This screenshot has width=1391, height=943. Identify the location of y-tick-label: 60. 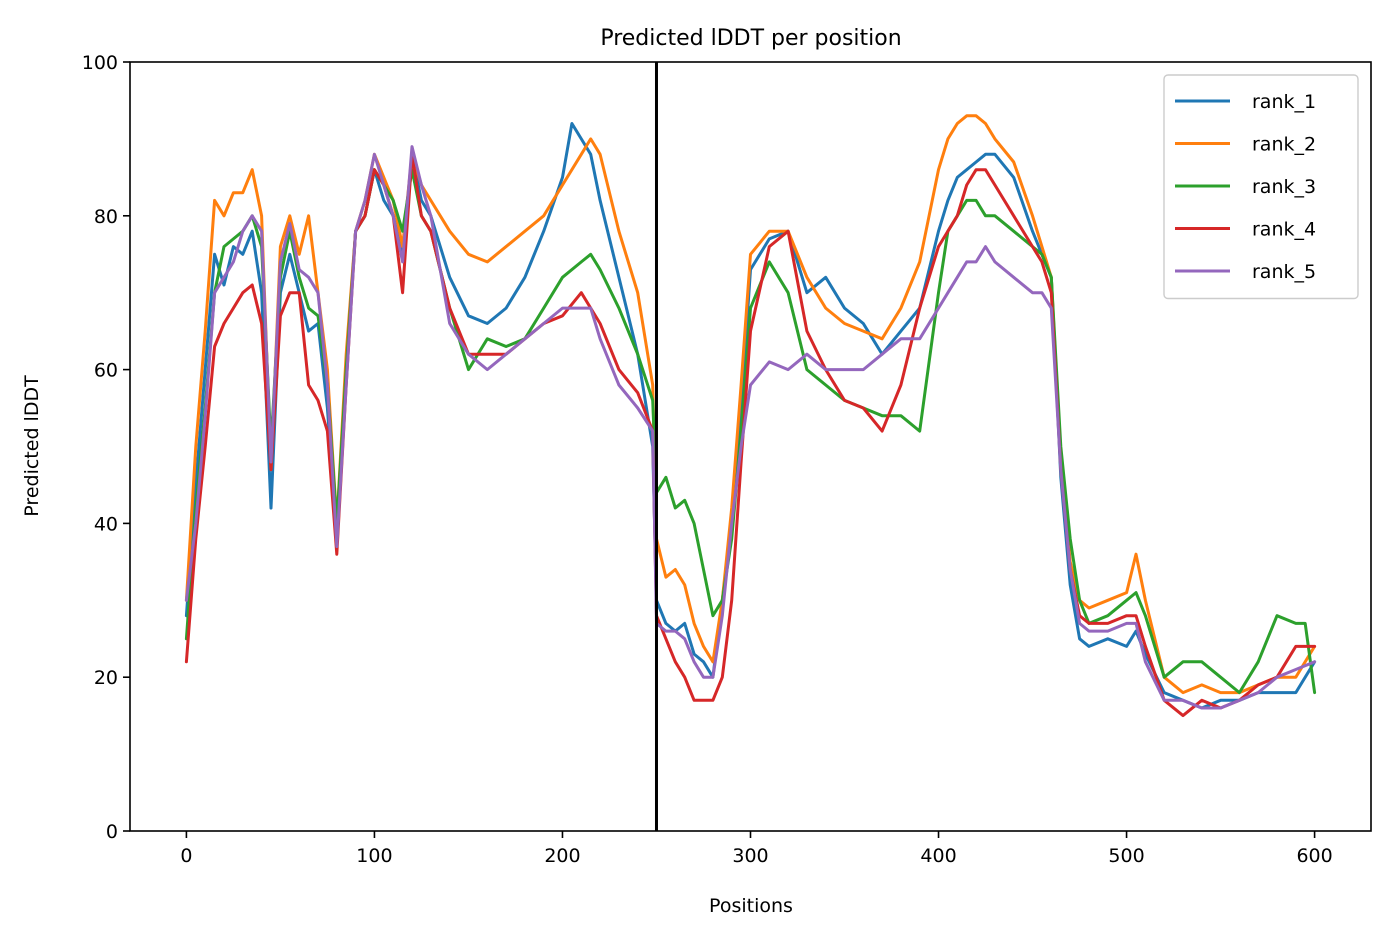
(106, 371).